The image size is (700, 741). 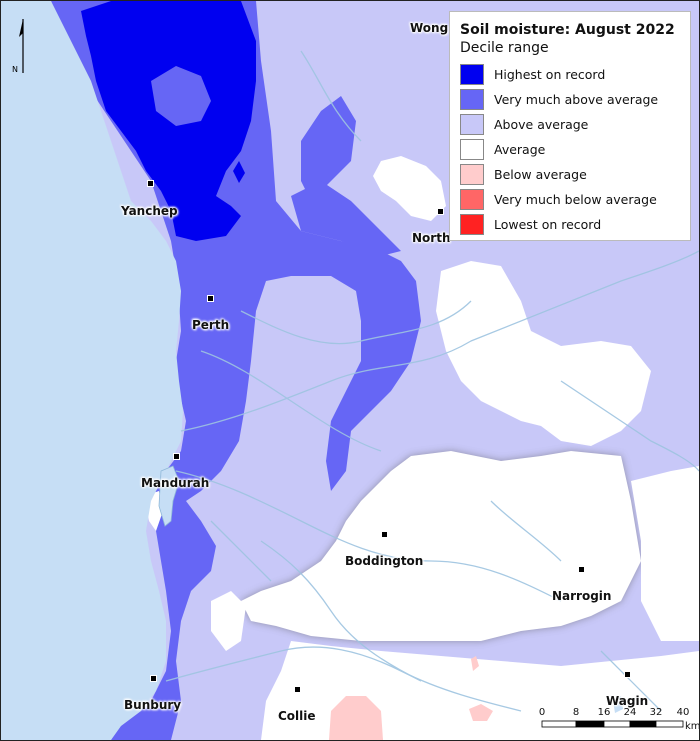 What do you see at coordinates (543, 353) in the screenshot?
I see `average-region-northeast` at bounding box center [543, 353].